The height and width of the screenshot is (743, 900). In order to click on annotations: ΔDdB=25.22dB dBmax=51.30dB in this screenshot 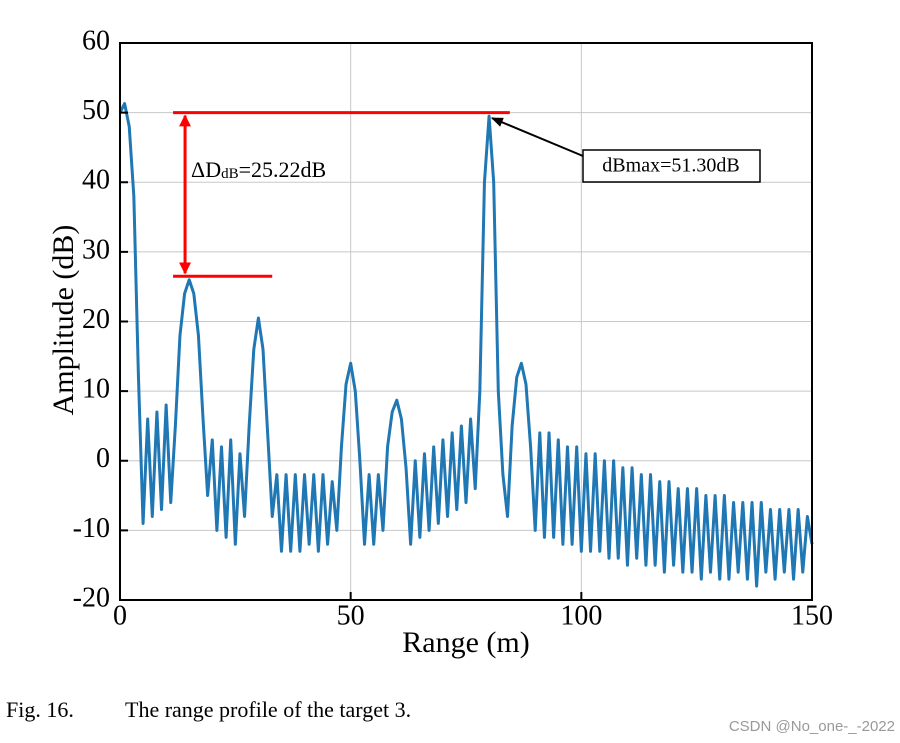, I will do `click(467, 194)`.